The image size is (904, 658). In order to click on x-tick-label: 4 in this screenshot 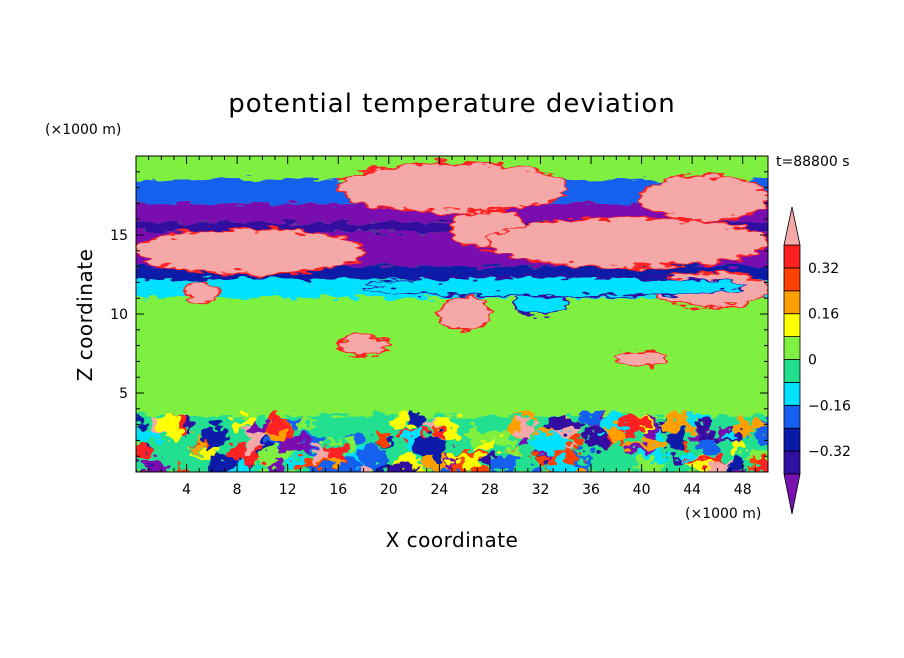, I will do `click(186, 490)`.